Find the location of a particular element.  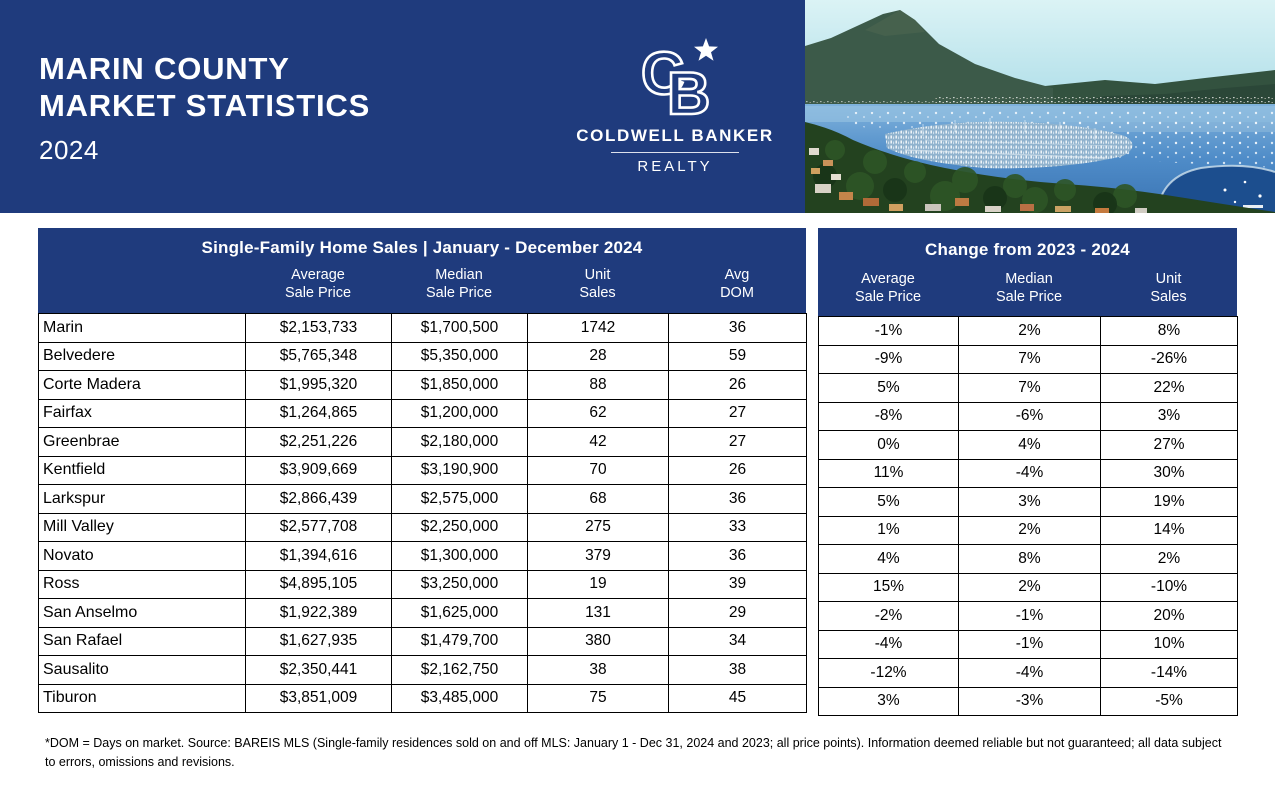

average-price-cell: $2,350,441 is located at coordinates (318, 670).